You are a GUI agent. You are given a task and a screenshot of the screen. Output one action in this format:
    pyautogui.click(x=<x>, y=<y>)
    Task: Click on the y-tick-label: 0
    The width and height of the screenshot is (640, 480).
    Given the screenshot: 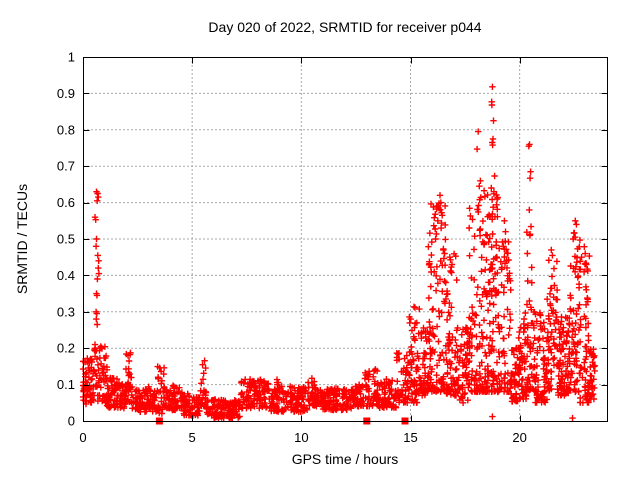 What is the action you would take?
    pyautogui.click(x=71, y=421)
    